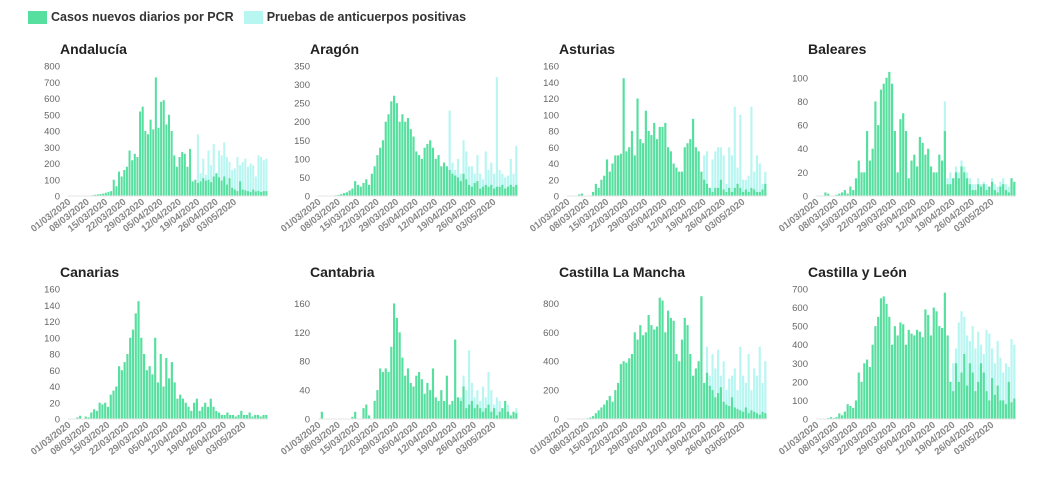 The width and height of the screenshot is (1043, 485). Describe the element at coordinates (93, 49) in the screenshot. I see `chart-title: Andalucía` at that location.